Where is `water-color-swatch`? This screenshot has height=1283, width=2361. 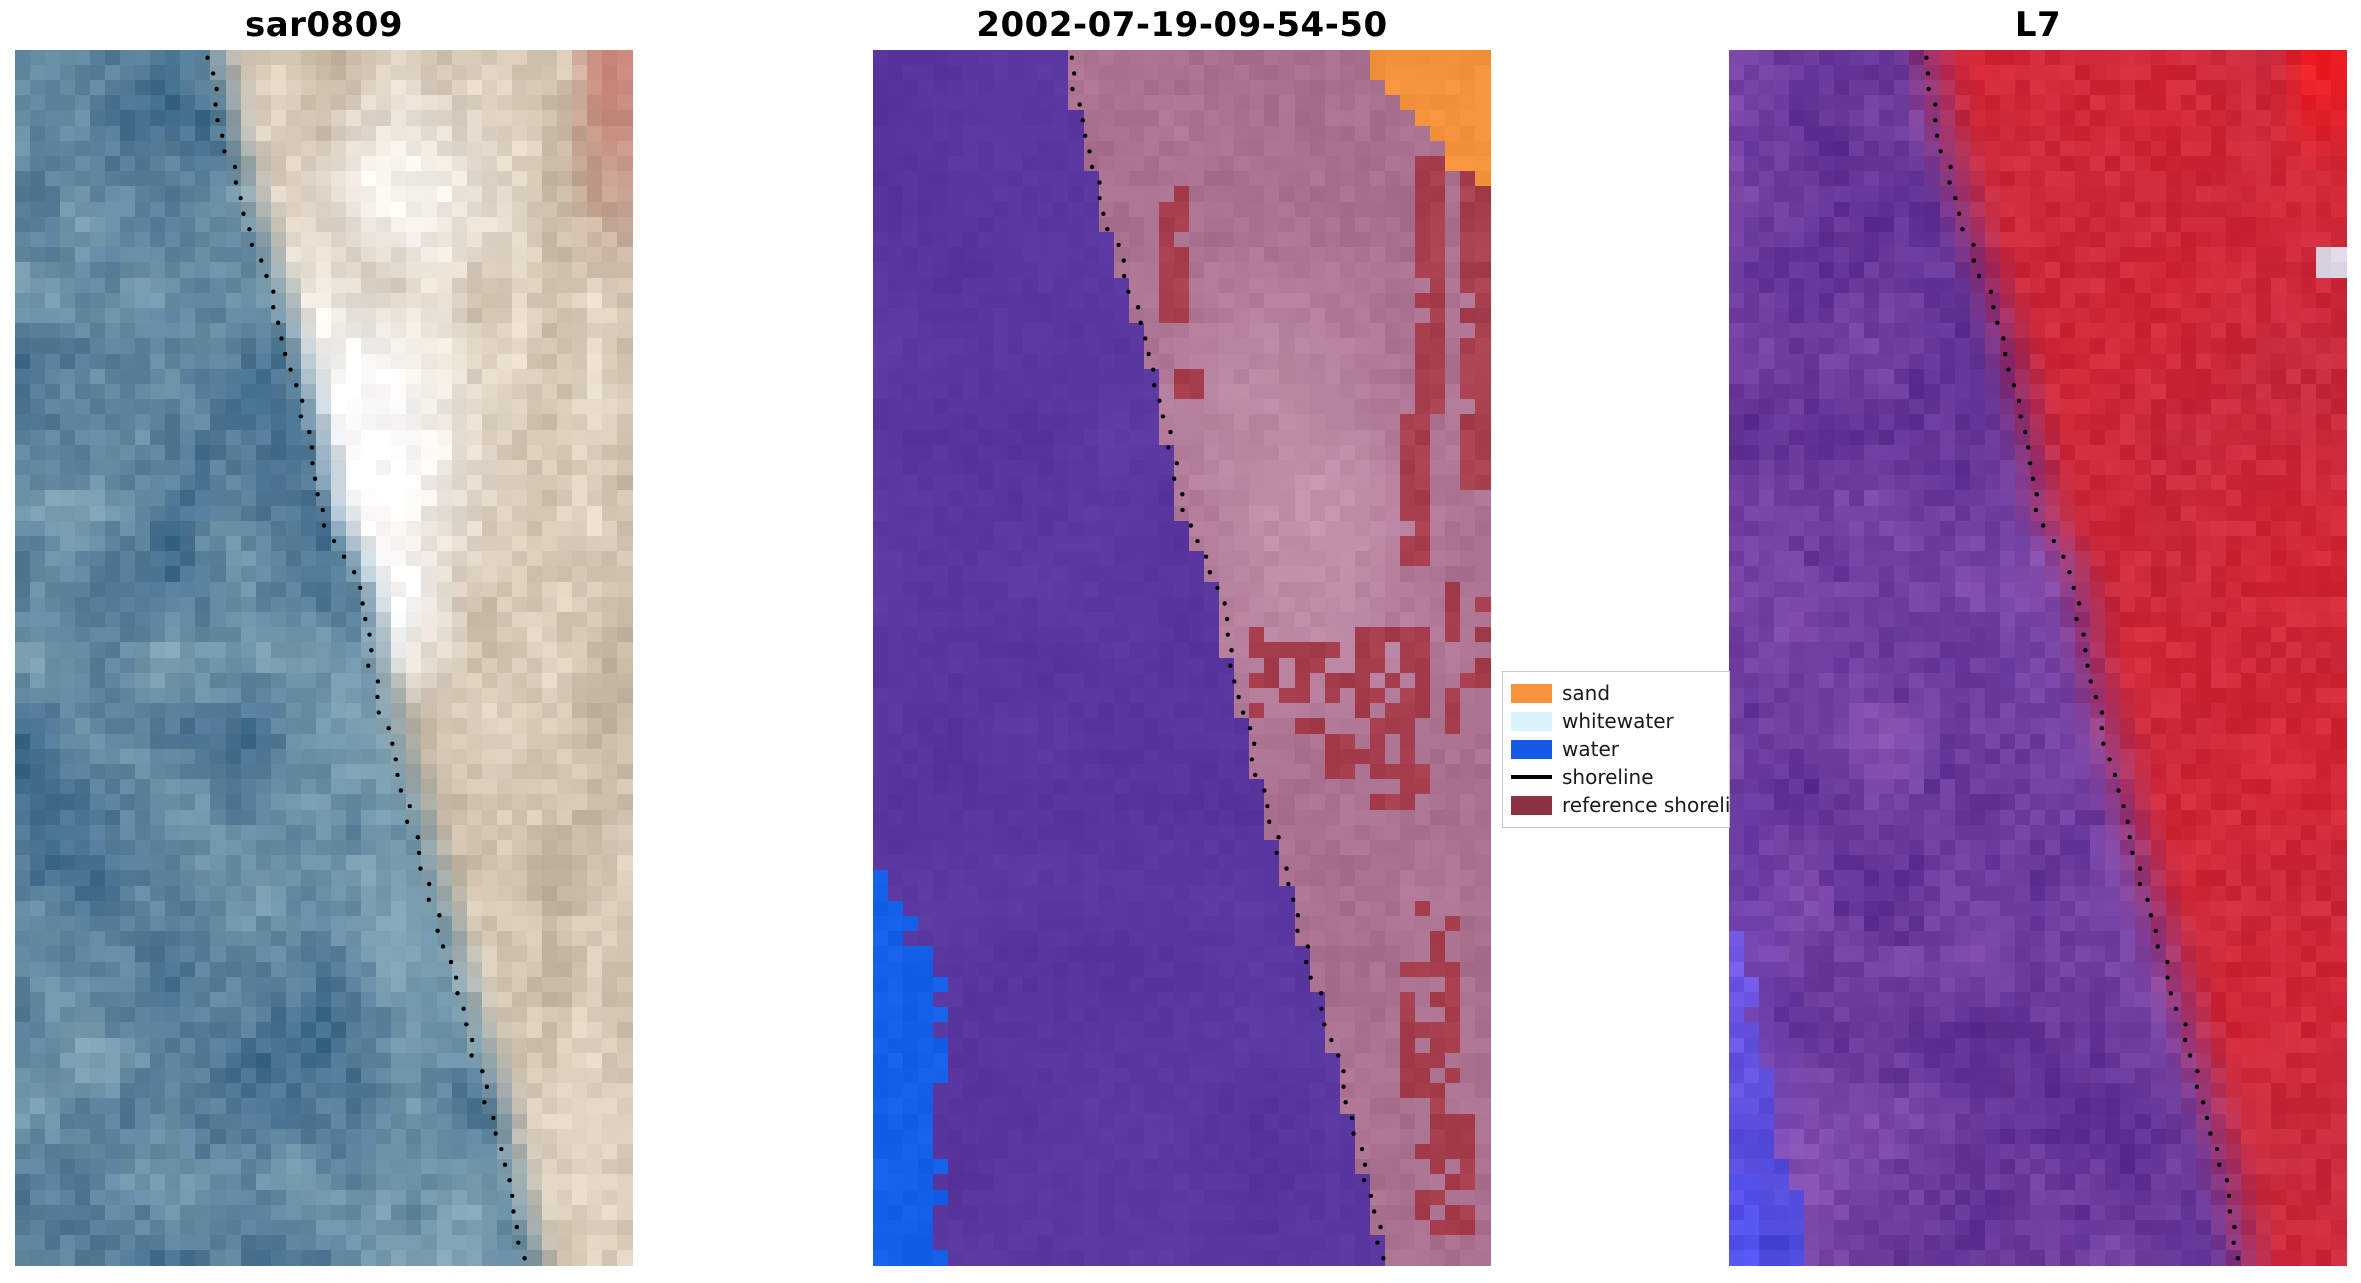 water-color-swatch is located at coordinates (1531, 749).